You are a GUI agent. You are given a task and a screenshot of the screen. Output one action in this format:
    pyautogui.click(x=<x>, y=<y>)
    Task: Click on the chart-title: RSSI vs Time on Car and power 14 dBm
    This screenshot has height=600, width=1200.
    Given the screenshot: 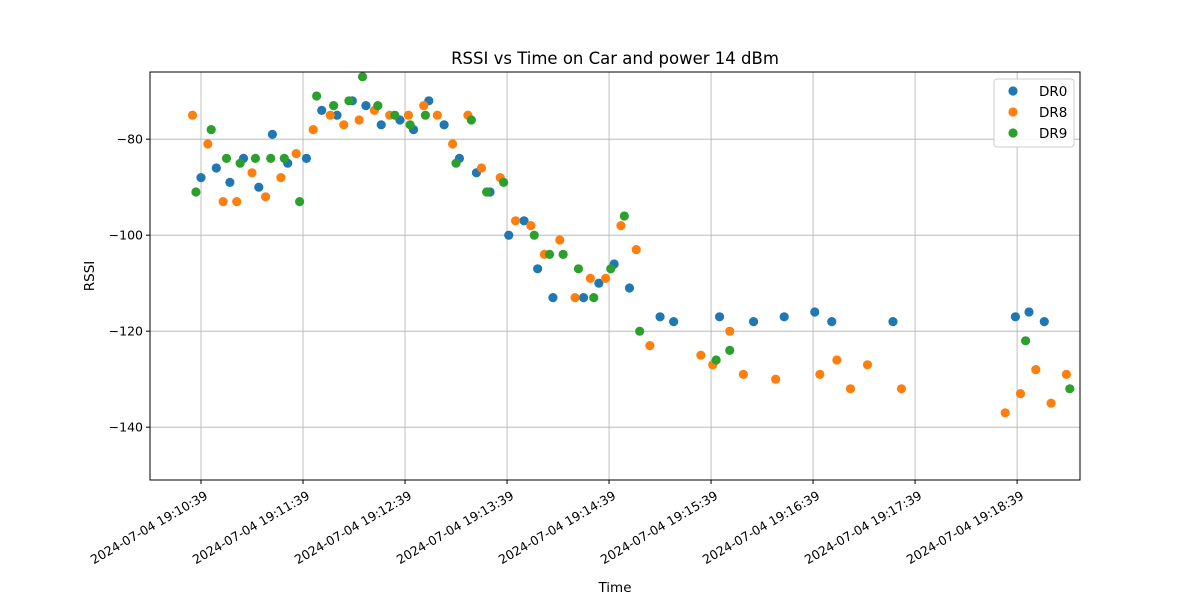 What is the action you would take?
    pyautogui.click(x=615, y=58)
    